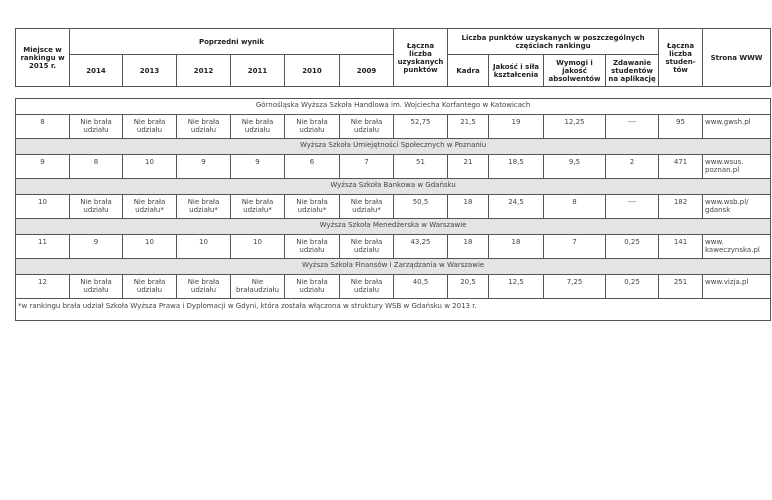 Image resolution: width=772 pixels, height=500 pixels. What do you see at coordinates (680, 206) in the screenshot?
I see `students-cell: 182` at bounding box center [680, 206].